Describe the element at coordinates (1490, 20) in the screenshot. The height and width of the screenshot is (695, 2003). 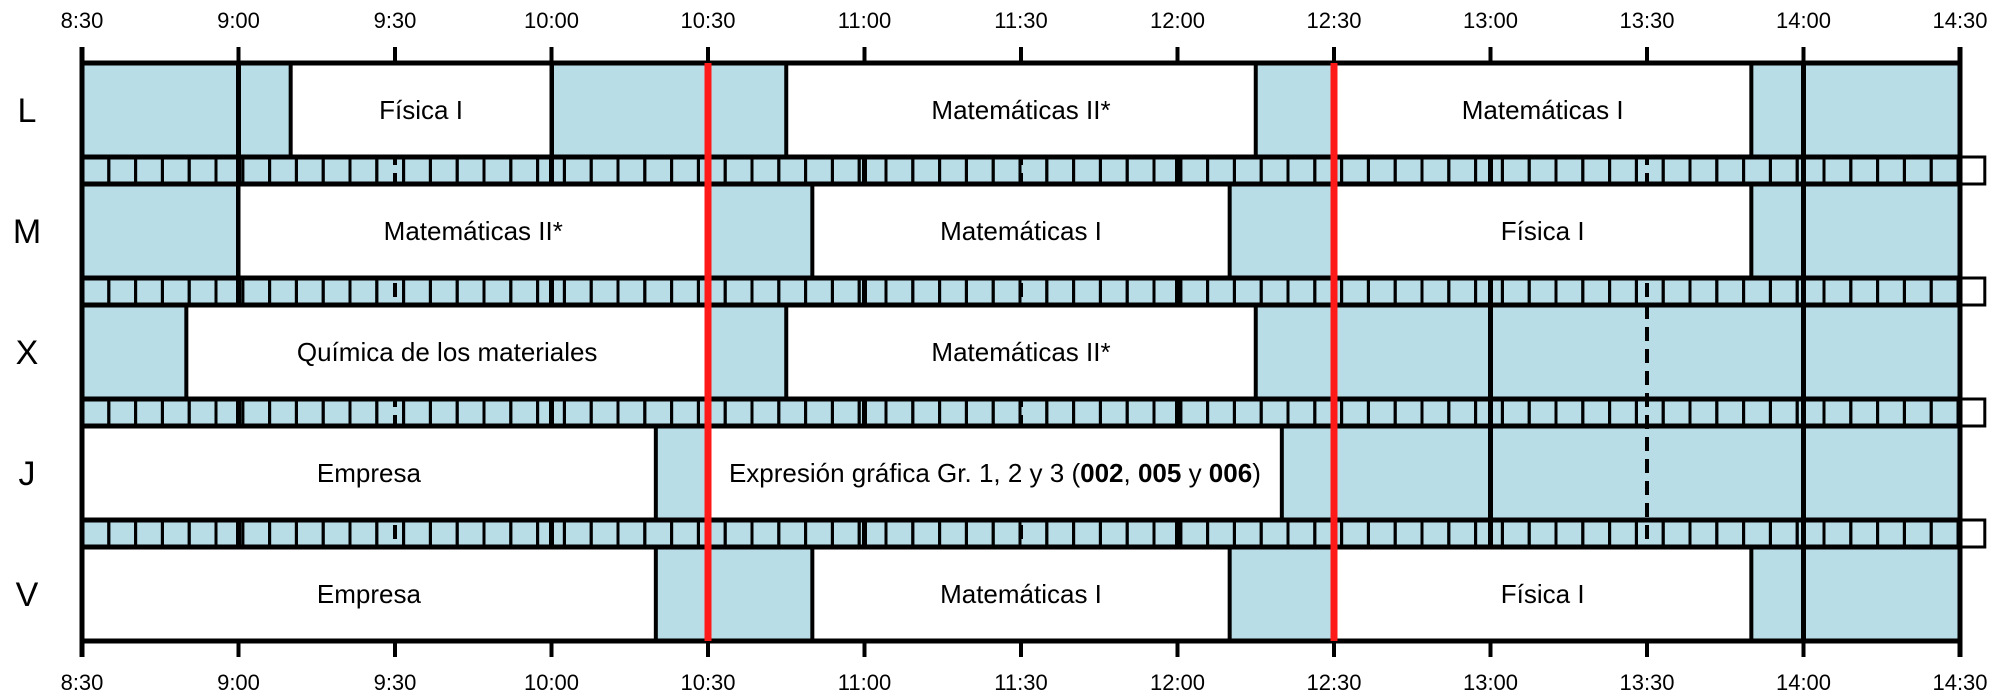
I see `time-label-top: 13:00` at that location.